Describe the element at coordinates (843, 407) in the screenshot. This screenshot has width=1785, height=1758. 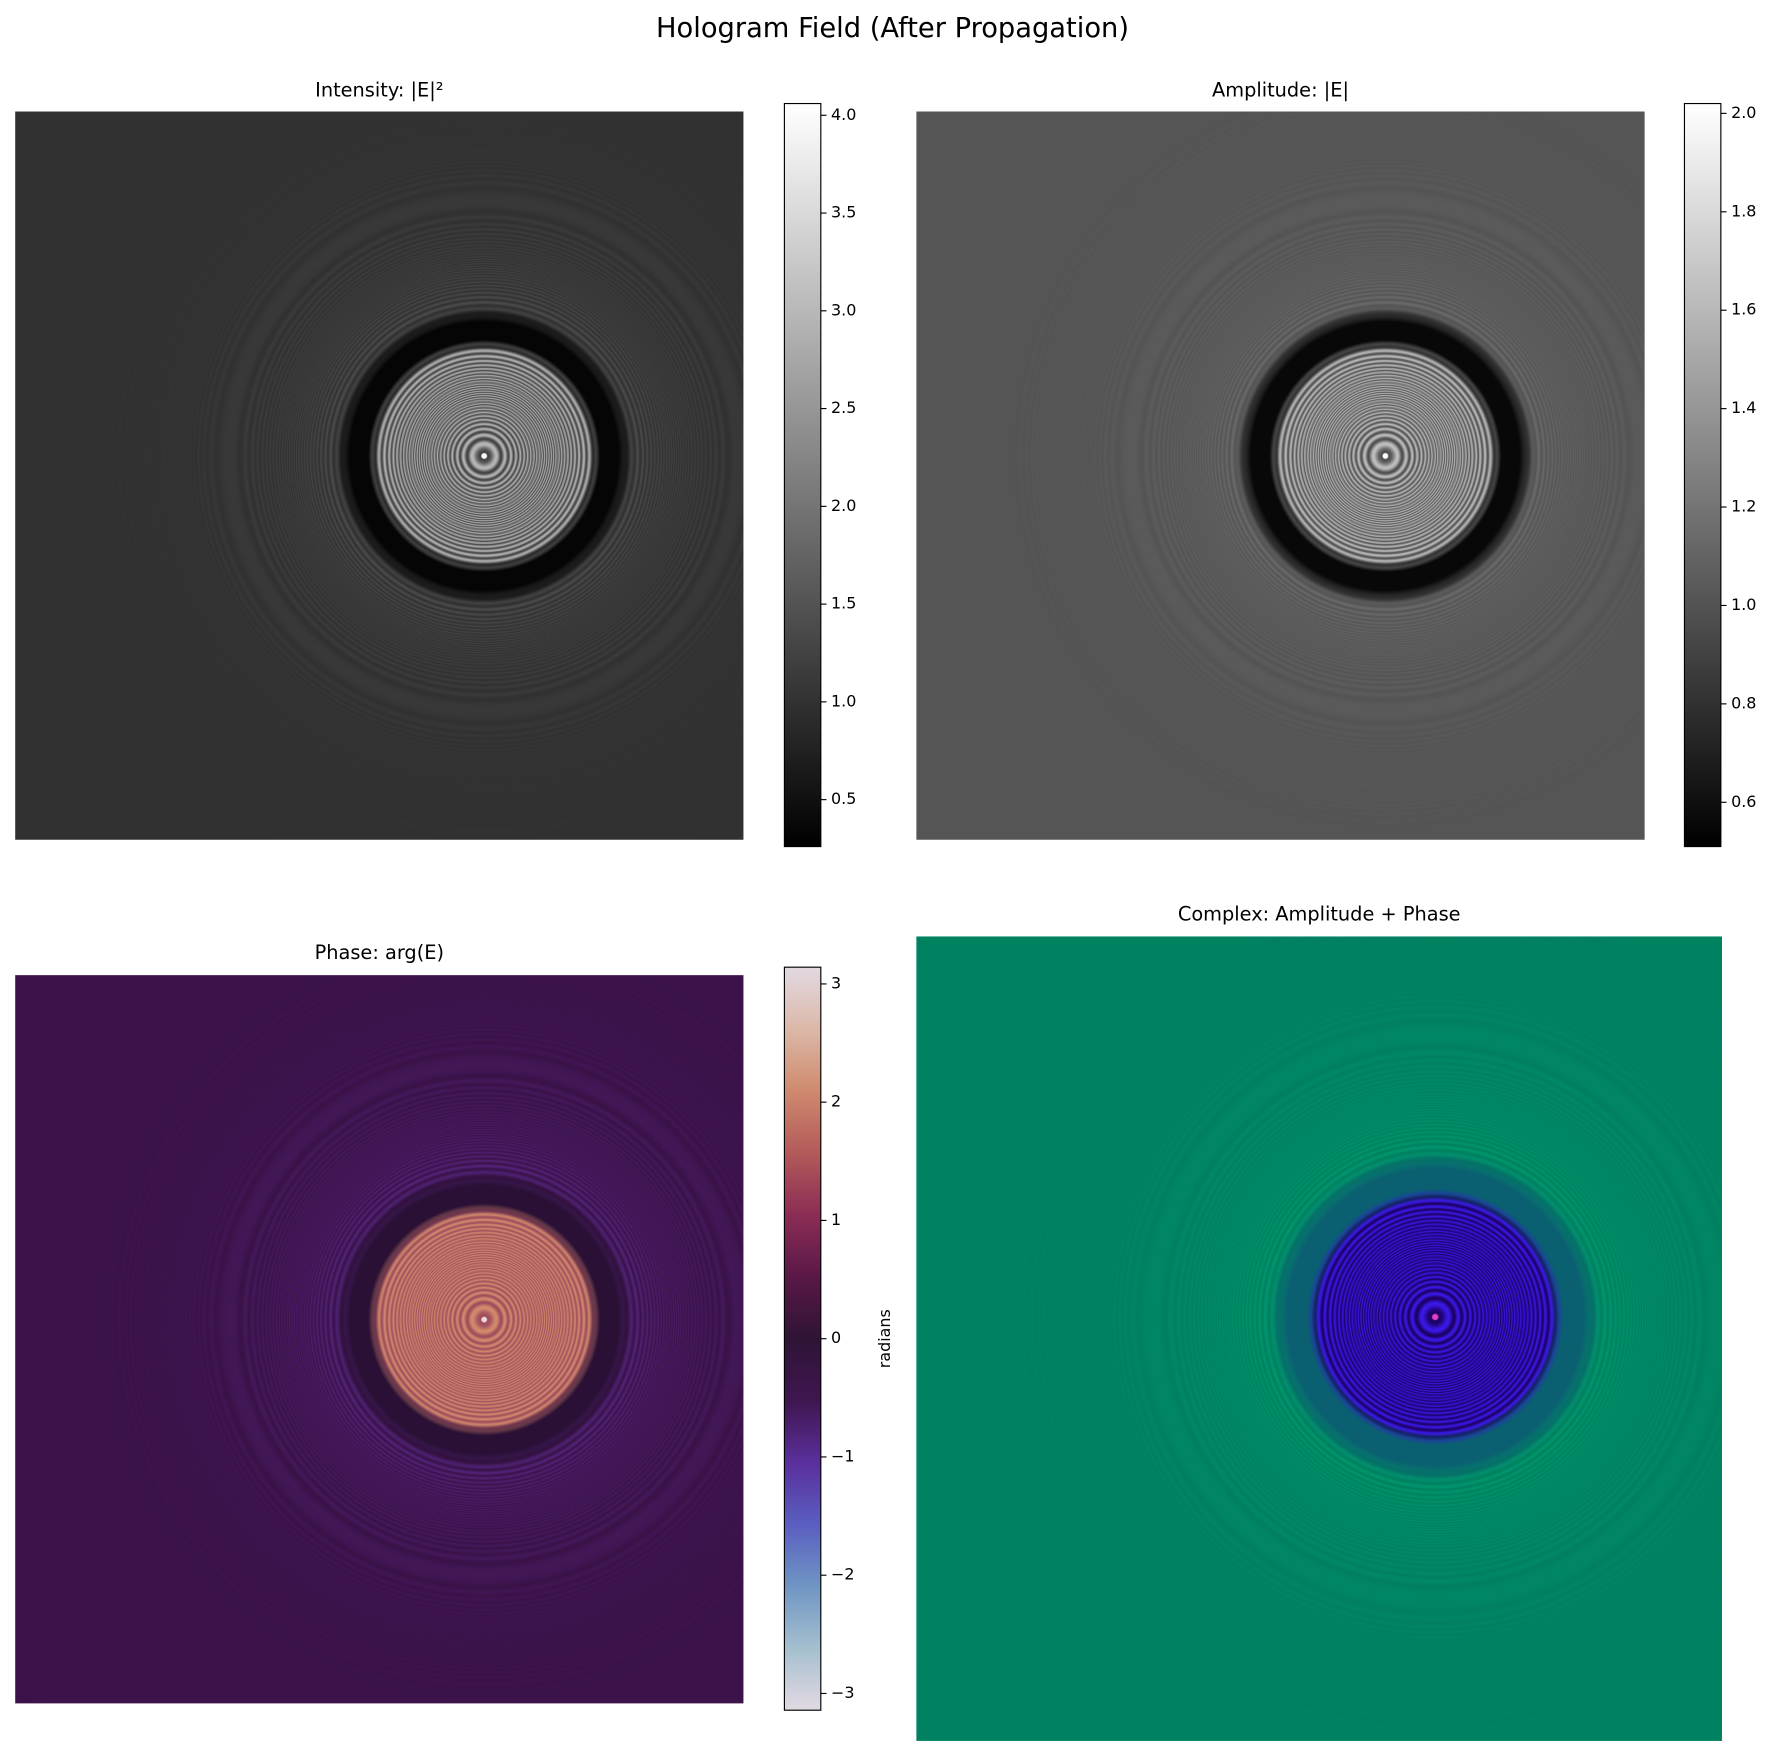
I see `colorbar-tick-label: 2.5` at that location.